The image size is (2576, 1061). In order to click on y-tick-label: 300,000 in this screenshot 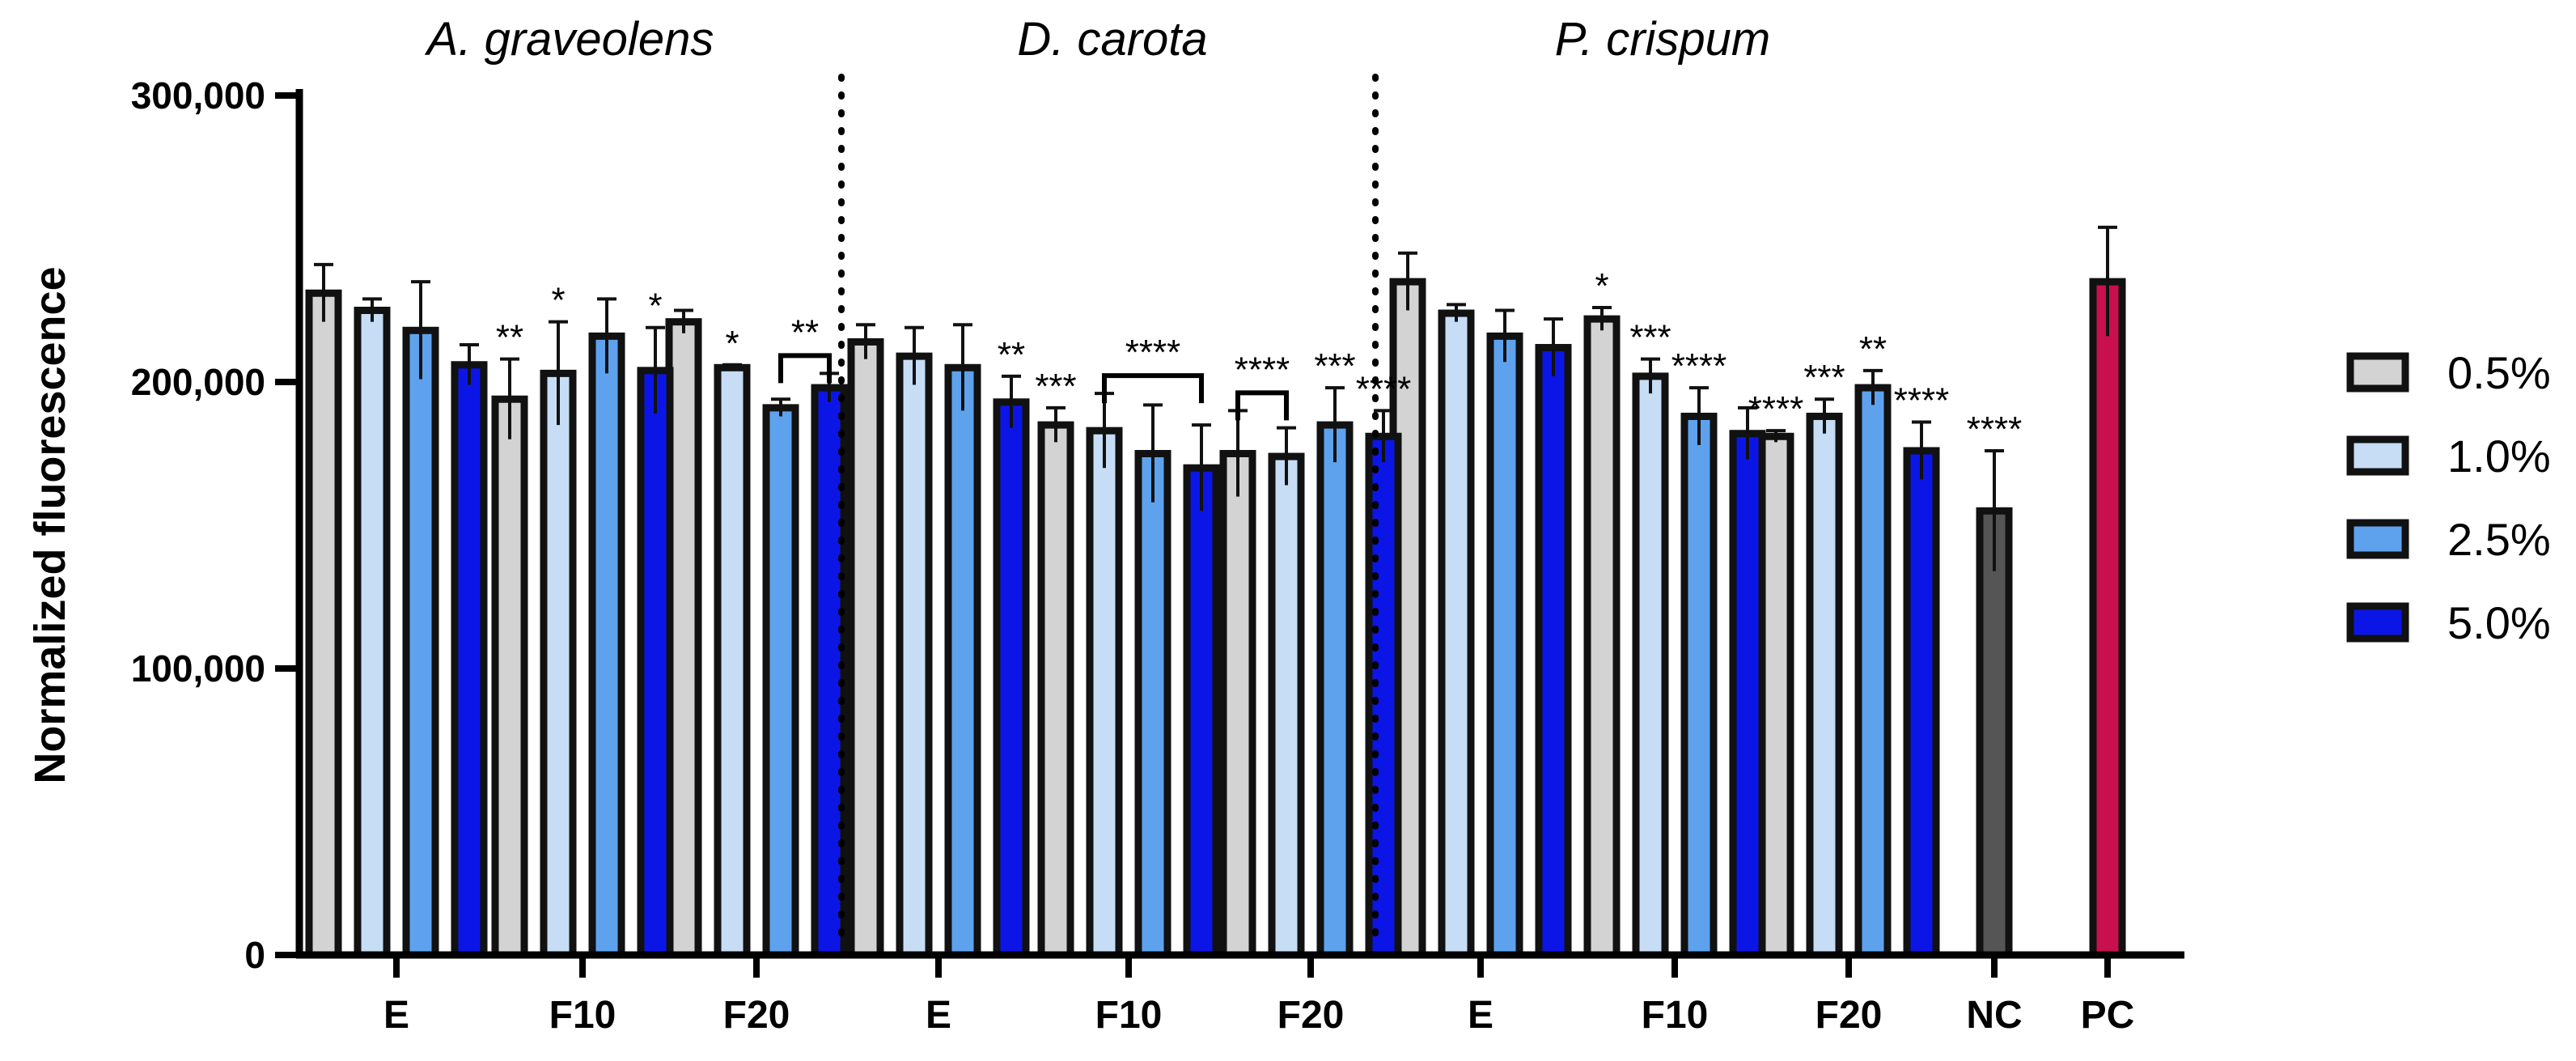, I will do `click(198, 95)`.